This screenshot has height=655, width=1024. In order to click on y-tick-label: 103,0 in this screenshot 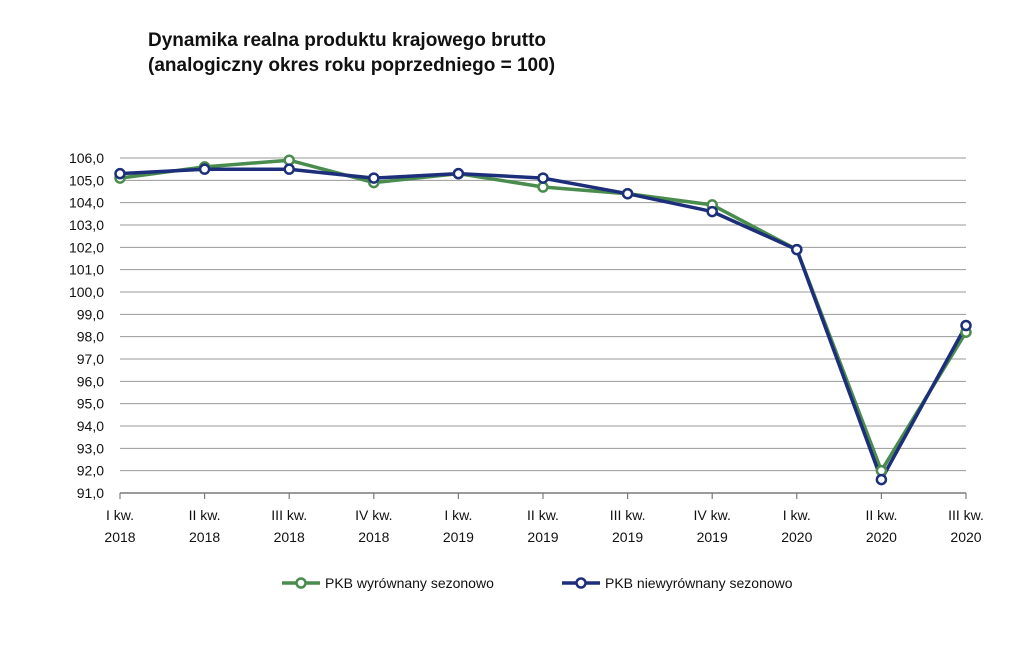, I will do `click(86, 225)`.